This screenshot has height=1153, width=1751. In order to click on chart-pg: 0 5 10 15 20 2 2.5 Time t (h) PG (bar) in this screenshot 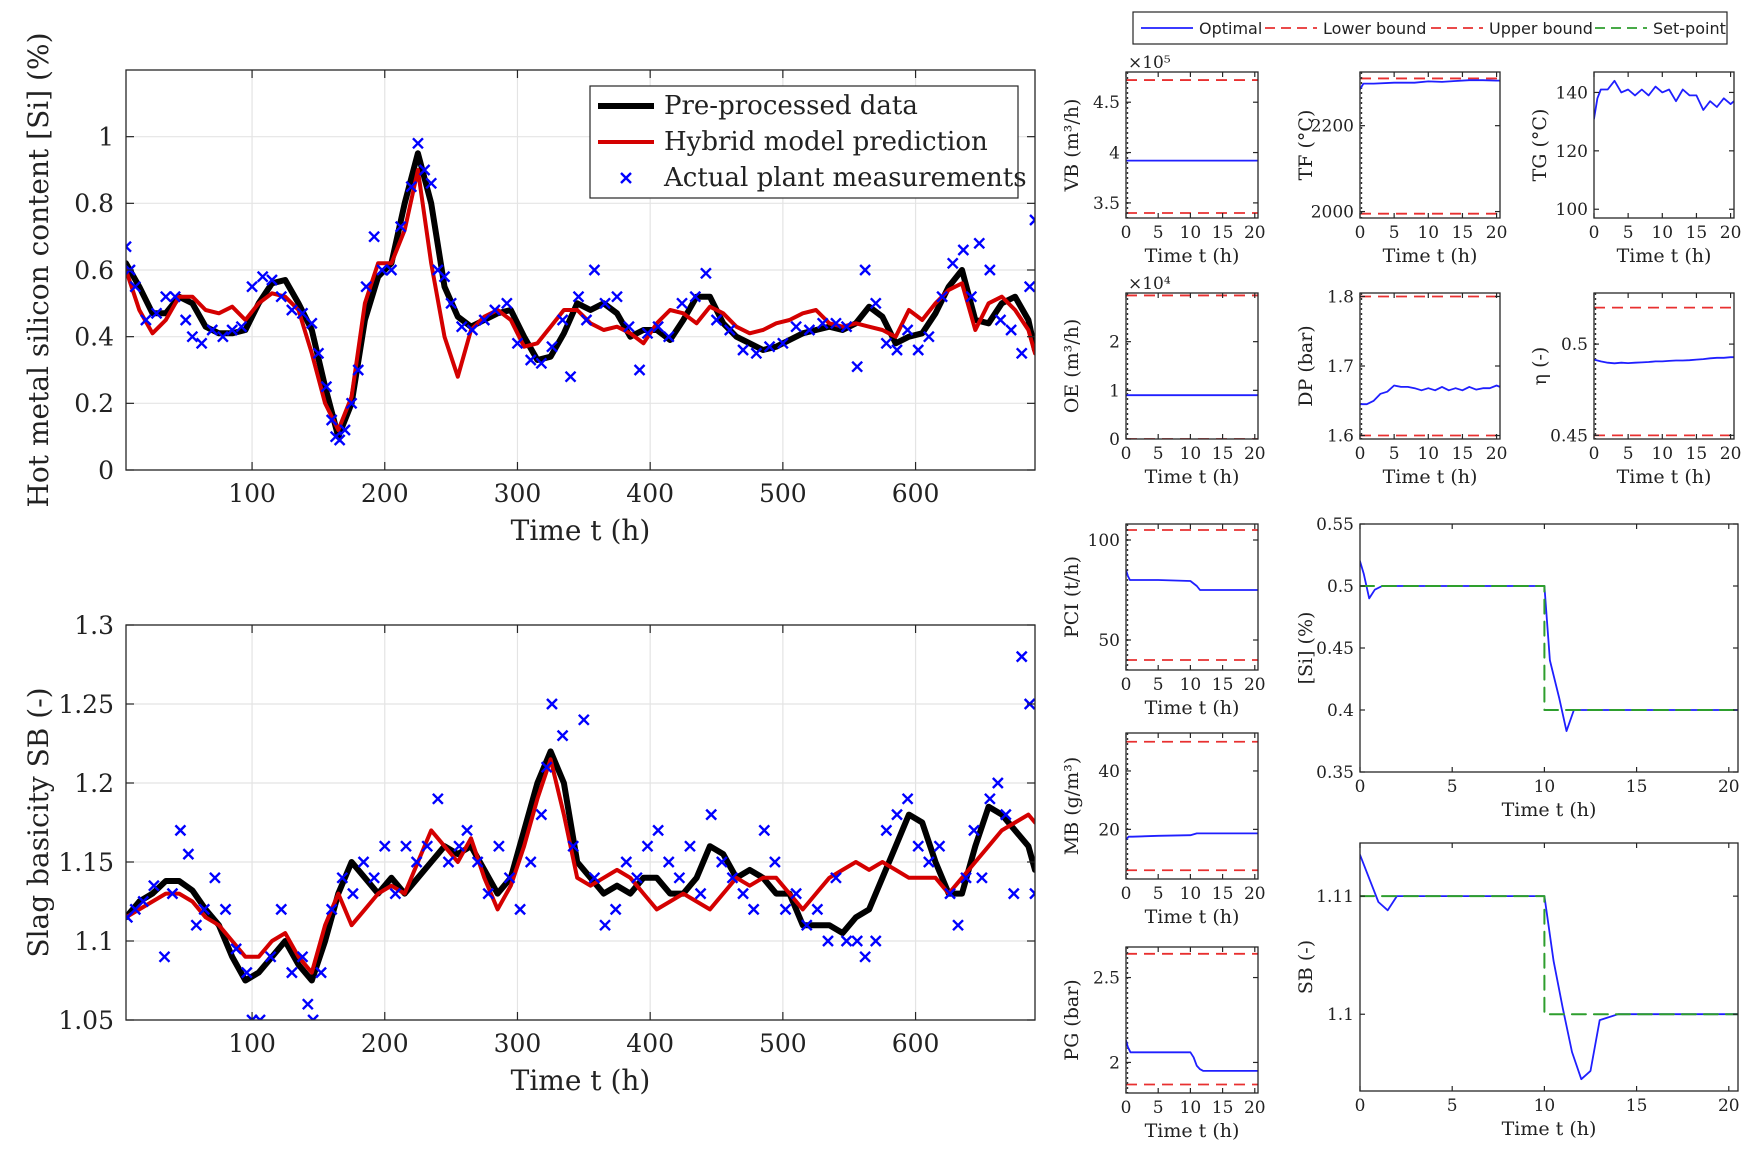, I will do `click(1163, 1044)`.